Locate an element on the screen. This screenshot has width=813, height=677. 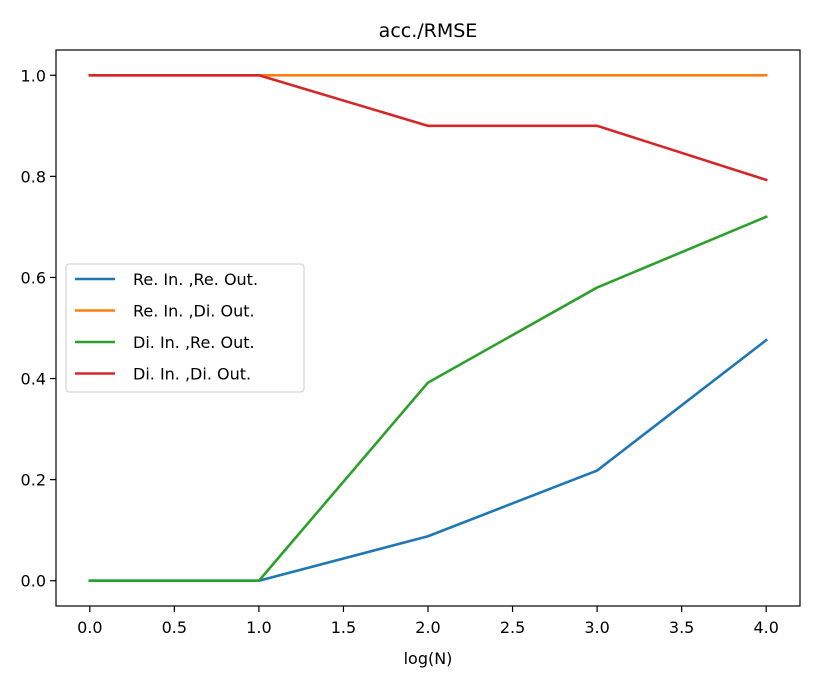
legend-box is located at coordinates (185, 328).